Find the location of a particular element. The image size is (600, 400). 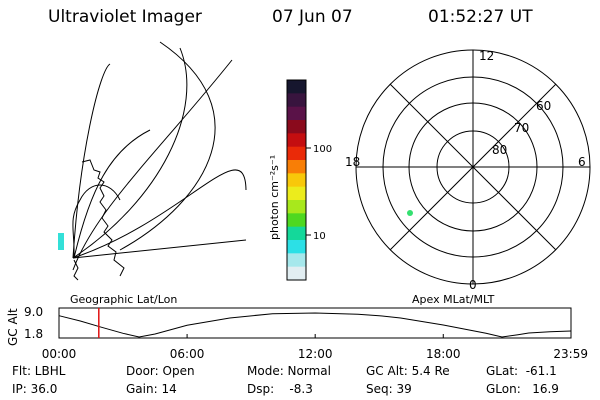

colorbar-tick-label-10: 10 is located at coordinates (319, 236).